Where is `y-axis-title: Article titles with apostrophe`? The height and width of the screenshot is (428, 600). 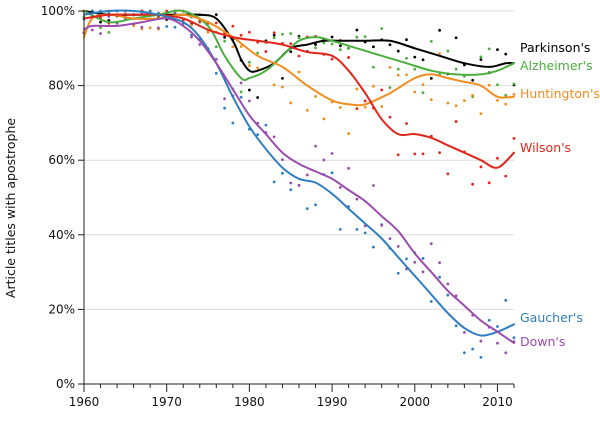
y-axis-title: Article titles with apostrophe is located at coordinates (10, 208).